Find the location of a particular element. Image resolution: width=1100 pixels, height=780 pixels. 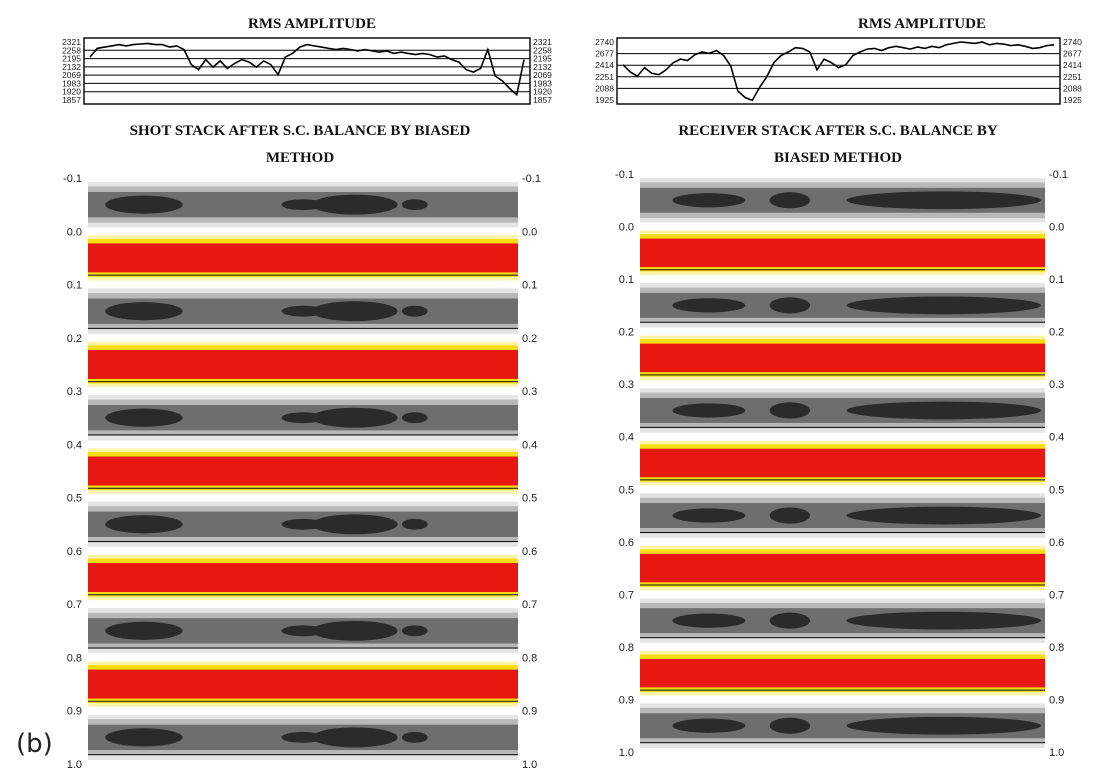

time-tick-right: 0.1 is located at coordinates (529, 286).